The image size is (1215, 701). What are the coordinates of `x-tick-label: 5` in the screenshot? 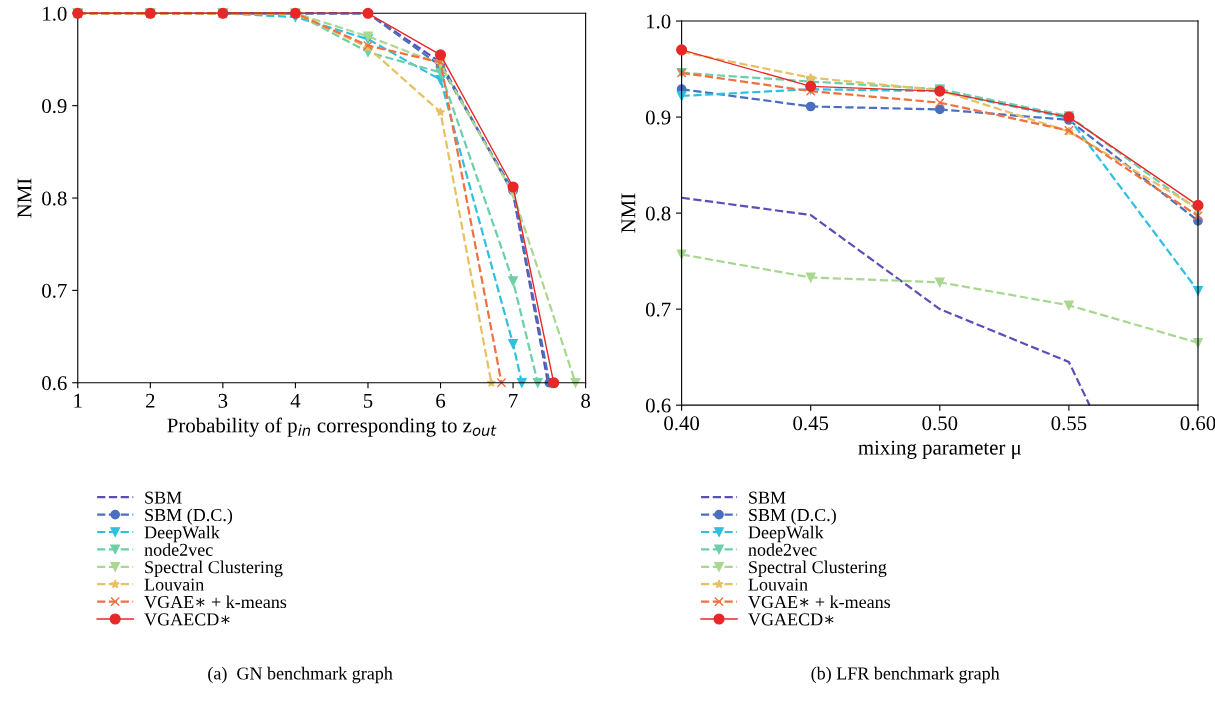 It's located at (368, 400).